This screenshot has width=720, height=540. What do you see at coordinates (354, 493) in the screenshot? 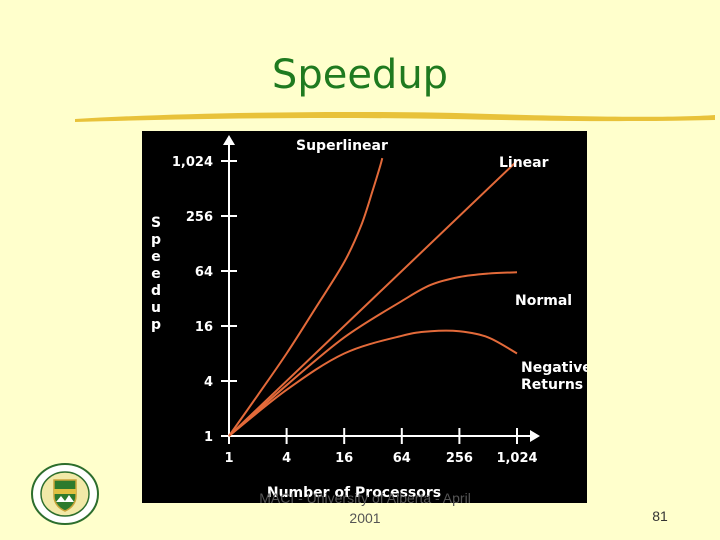
I see `x-axis-title: Number of Processors` at bounding box center [354, 493].